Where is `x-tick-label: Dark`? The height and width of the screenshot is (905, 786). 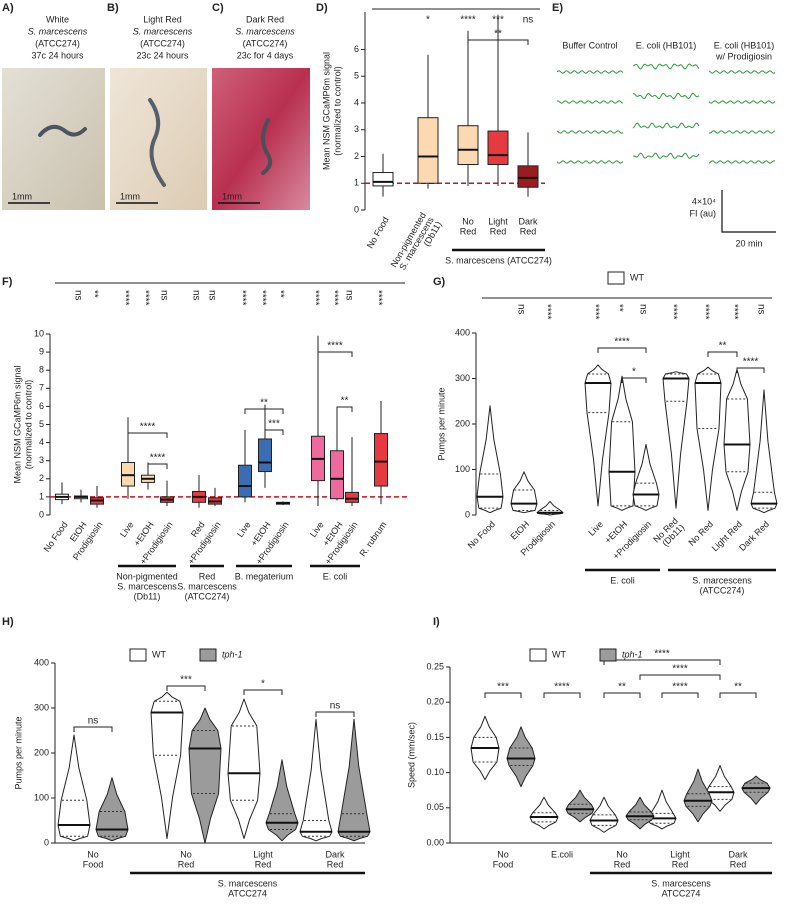
x-tick-label: Dark is located at coordinates (738, 854).